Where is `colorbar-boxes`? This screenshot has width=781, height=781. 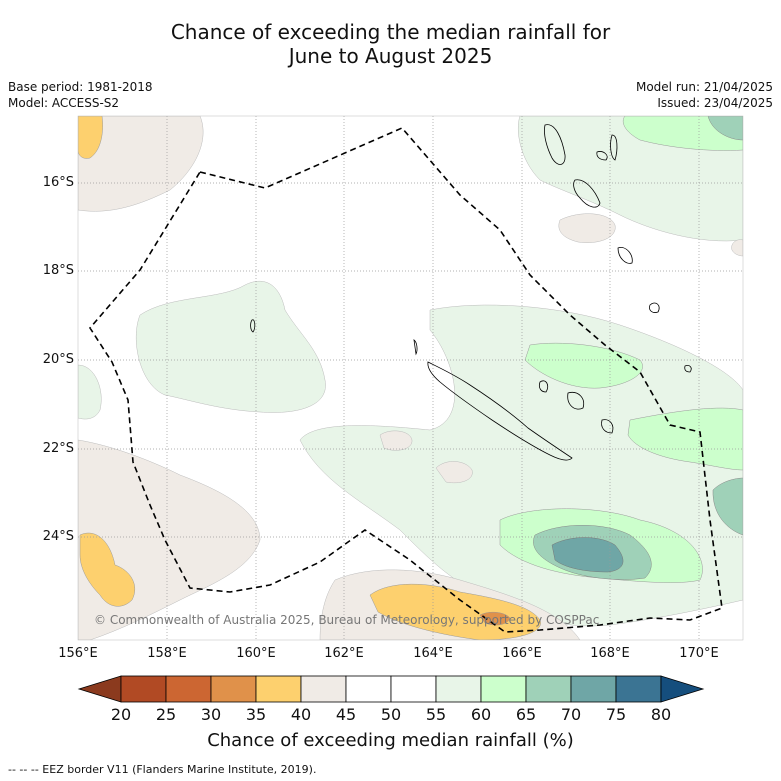 colorbar-boxes is located at coordinates (391, 689).